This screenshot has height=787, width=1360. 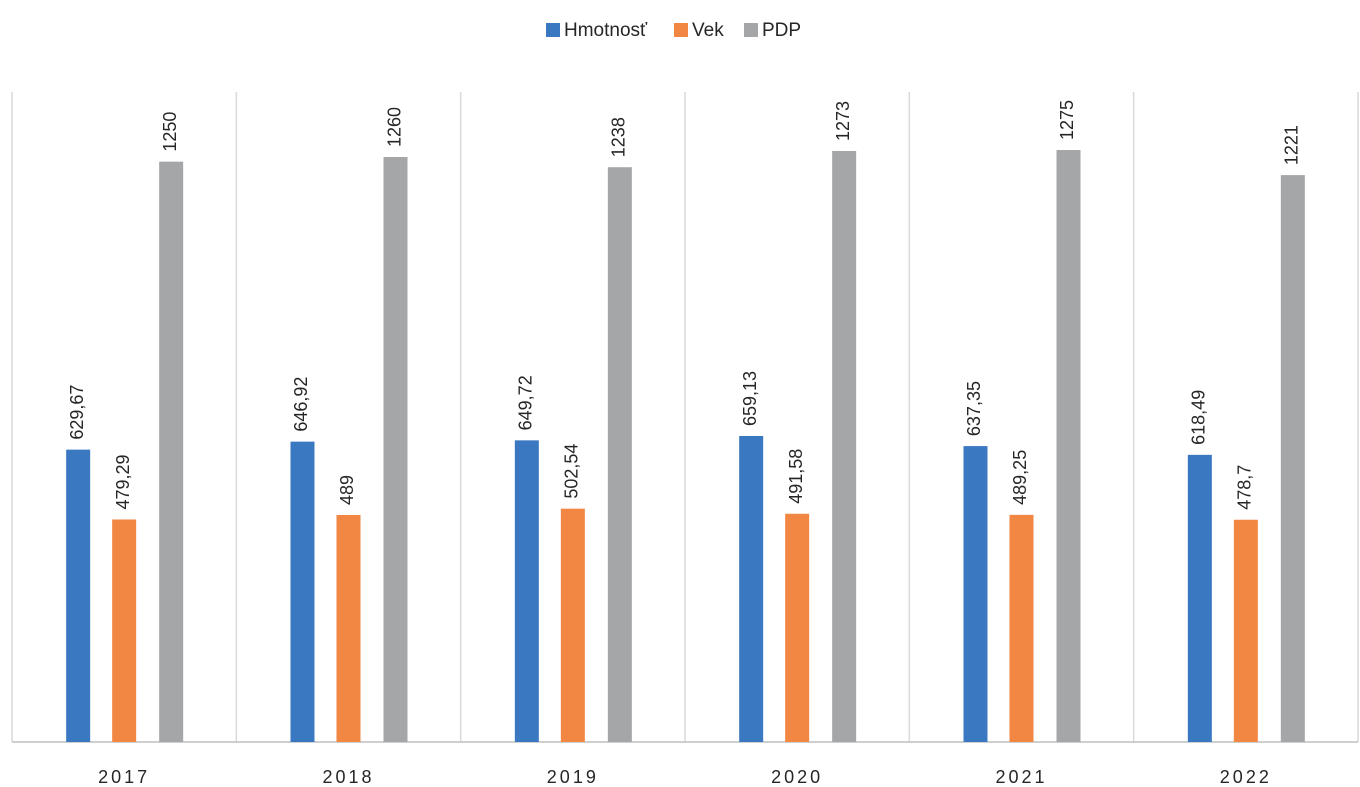 What do you see at coordinates (708, 30) in the screenshot?
I see `legend-label: Vek` at bounding box center [708, 30].